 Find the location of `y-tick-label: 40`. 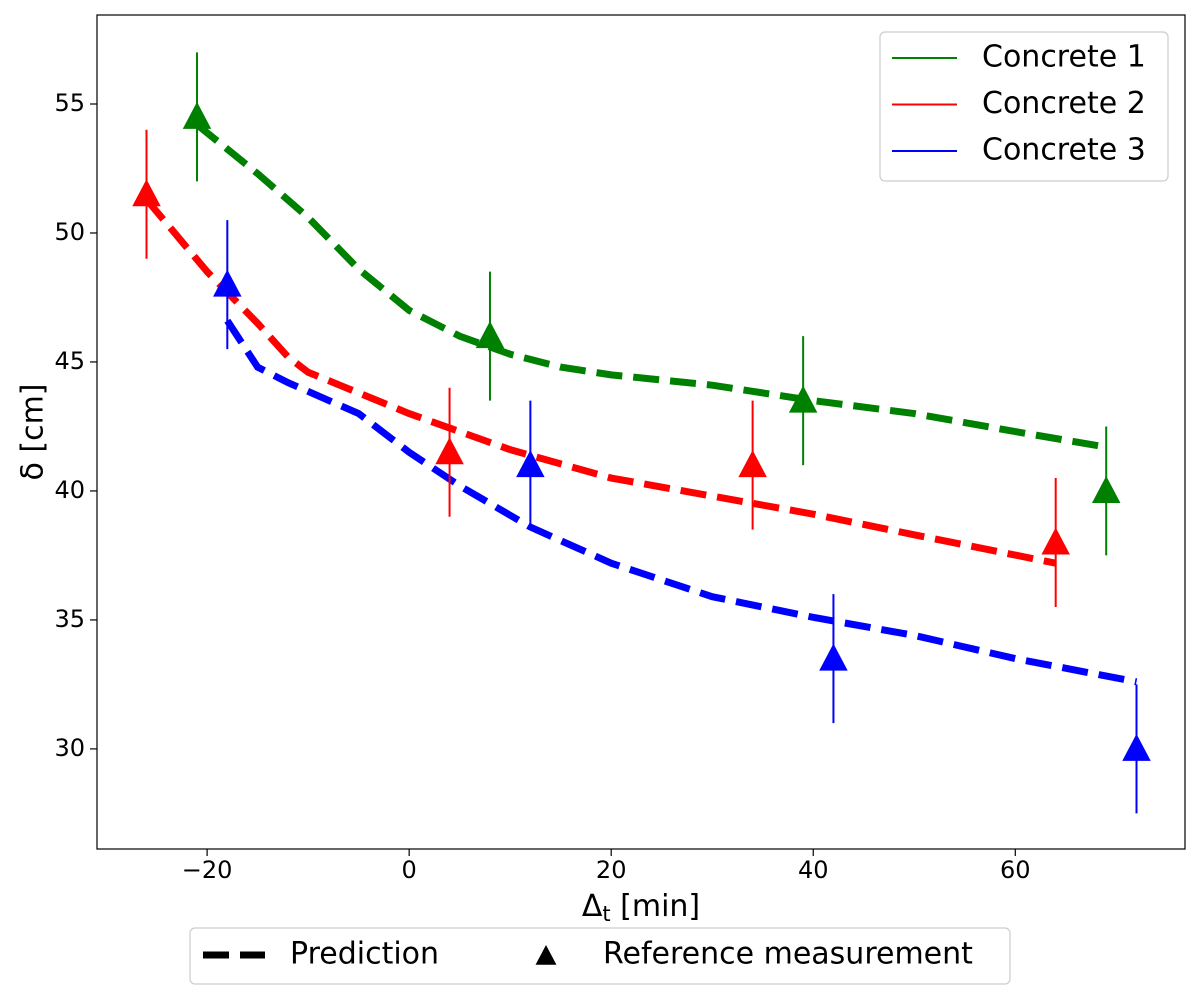

y-tick-label: 40 is located at coordinates (69, 490).